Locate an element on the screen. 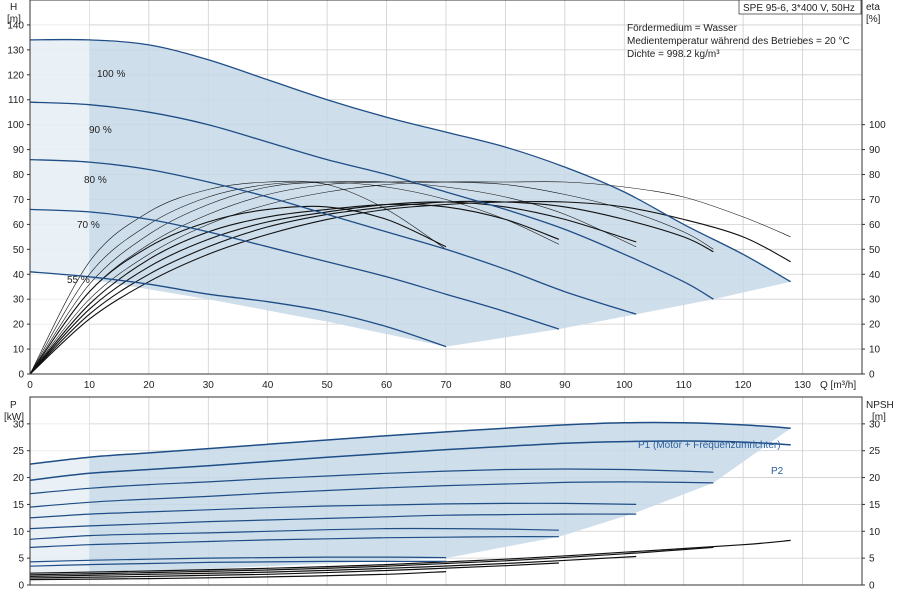 Image resolution: width=900 pixels, height=605 pixels. bottom-y-tick-label: 25 is located at coordinates (19, 451).